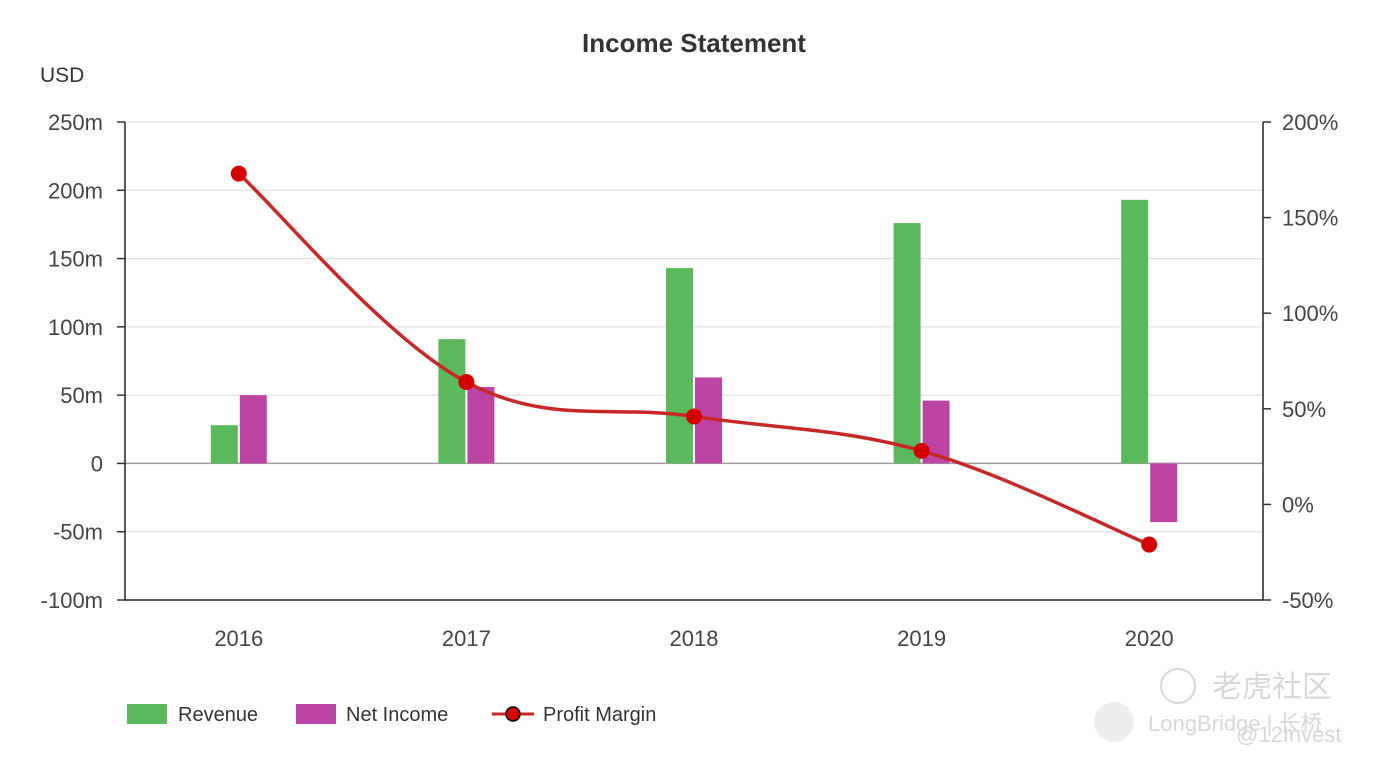  Describe the element at coordinates (1272, 687) in the screenshot. I see `watermark-text-1: 老虎社区` at that location.